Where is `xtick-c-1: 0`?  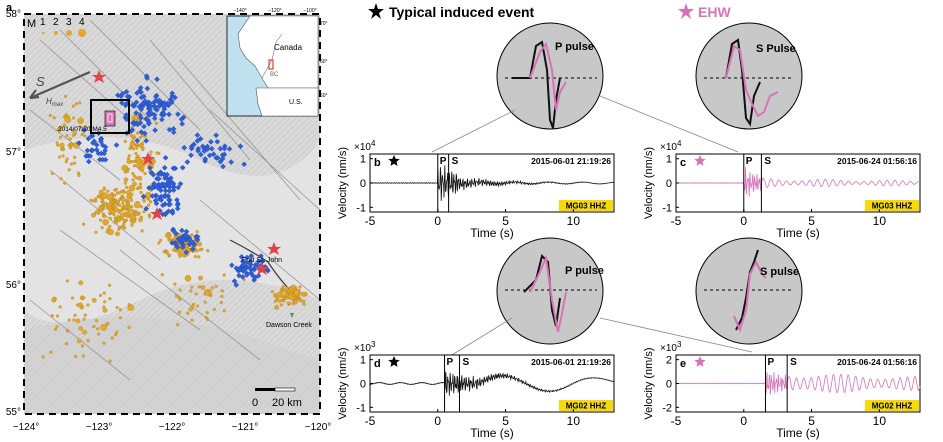 xtick-c-1: 0 is located at coordinates (743, 221).